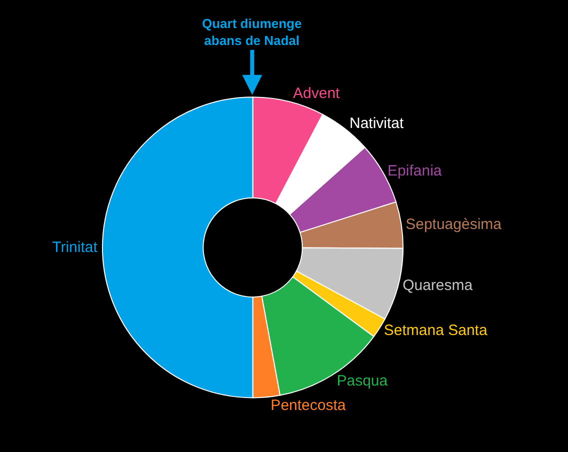  Describe the element at coordinates (436, 330) in the screenshot. I see `slice-label: Setmana Santa` at that location.